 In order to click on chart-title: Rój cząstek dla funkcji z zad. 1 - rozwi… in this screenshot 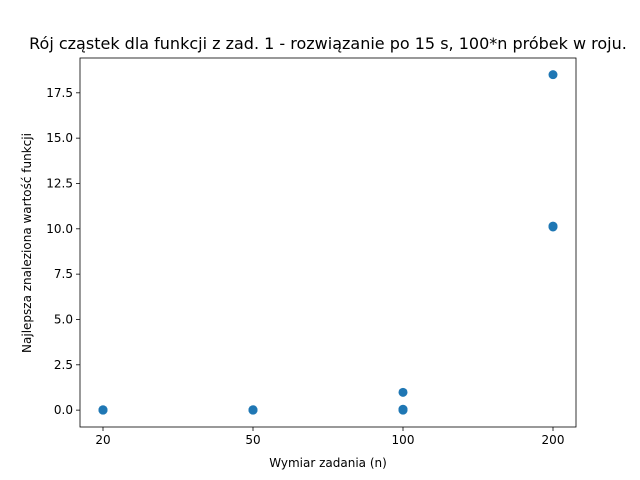, I will do `click(328, 43)`.